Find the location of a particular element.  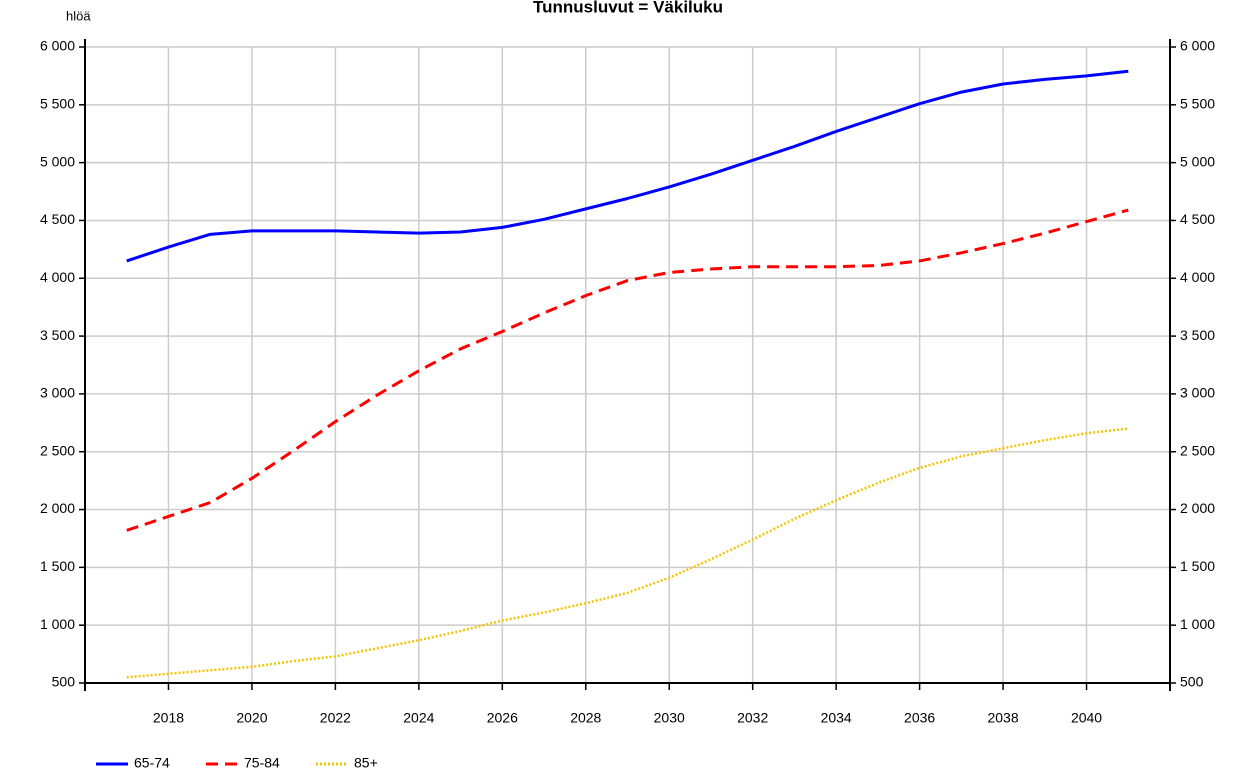

legend-label: 85+ is located at coordinates (366, 763).